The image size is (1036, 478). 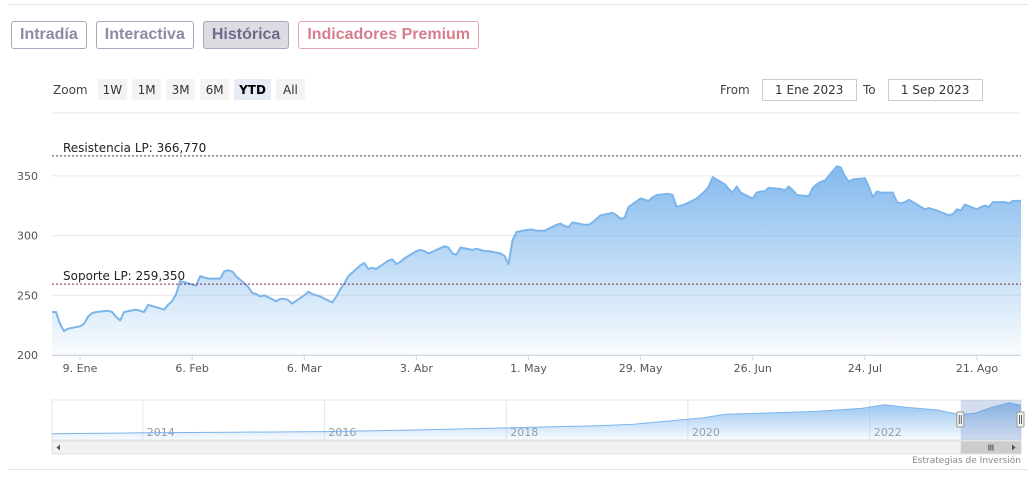 What do you see at coordinates (70, 89) in the screenshot?
I see `zoom-label: Zoom` at bounding box center [70, 89].